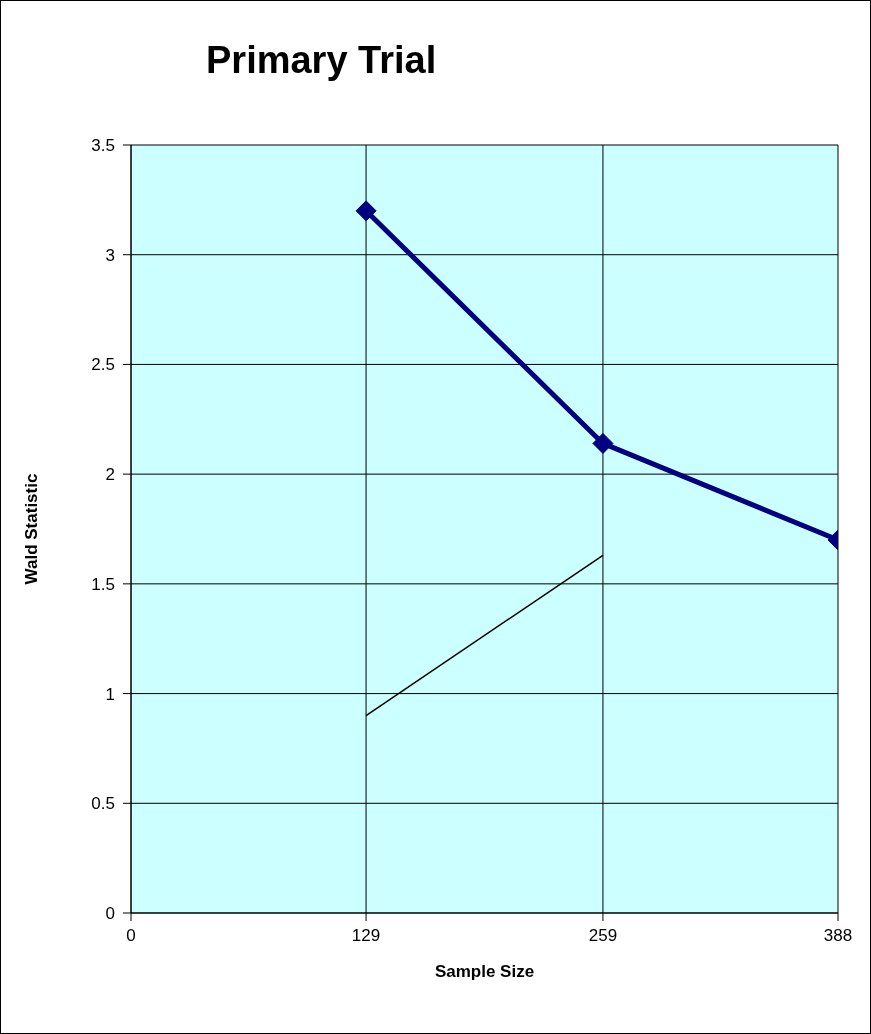  I want to click on y-tick-label: 1, so click(110, 694).